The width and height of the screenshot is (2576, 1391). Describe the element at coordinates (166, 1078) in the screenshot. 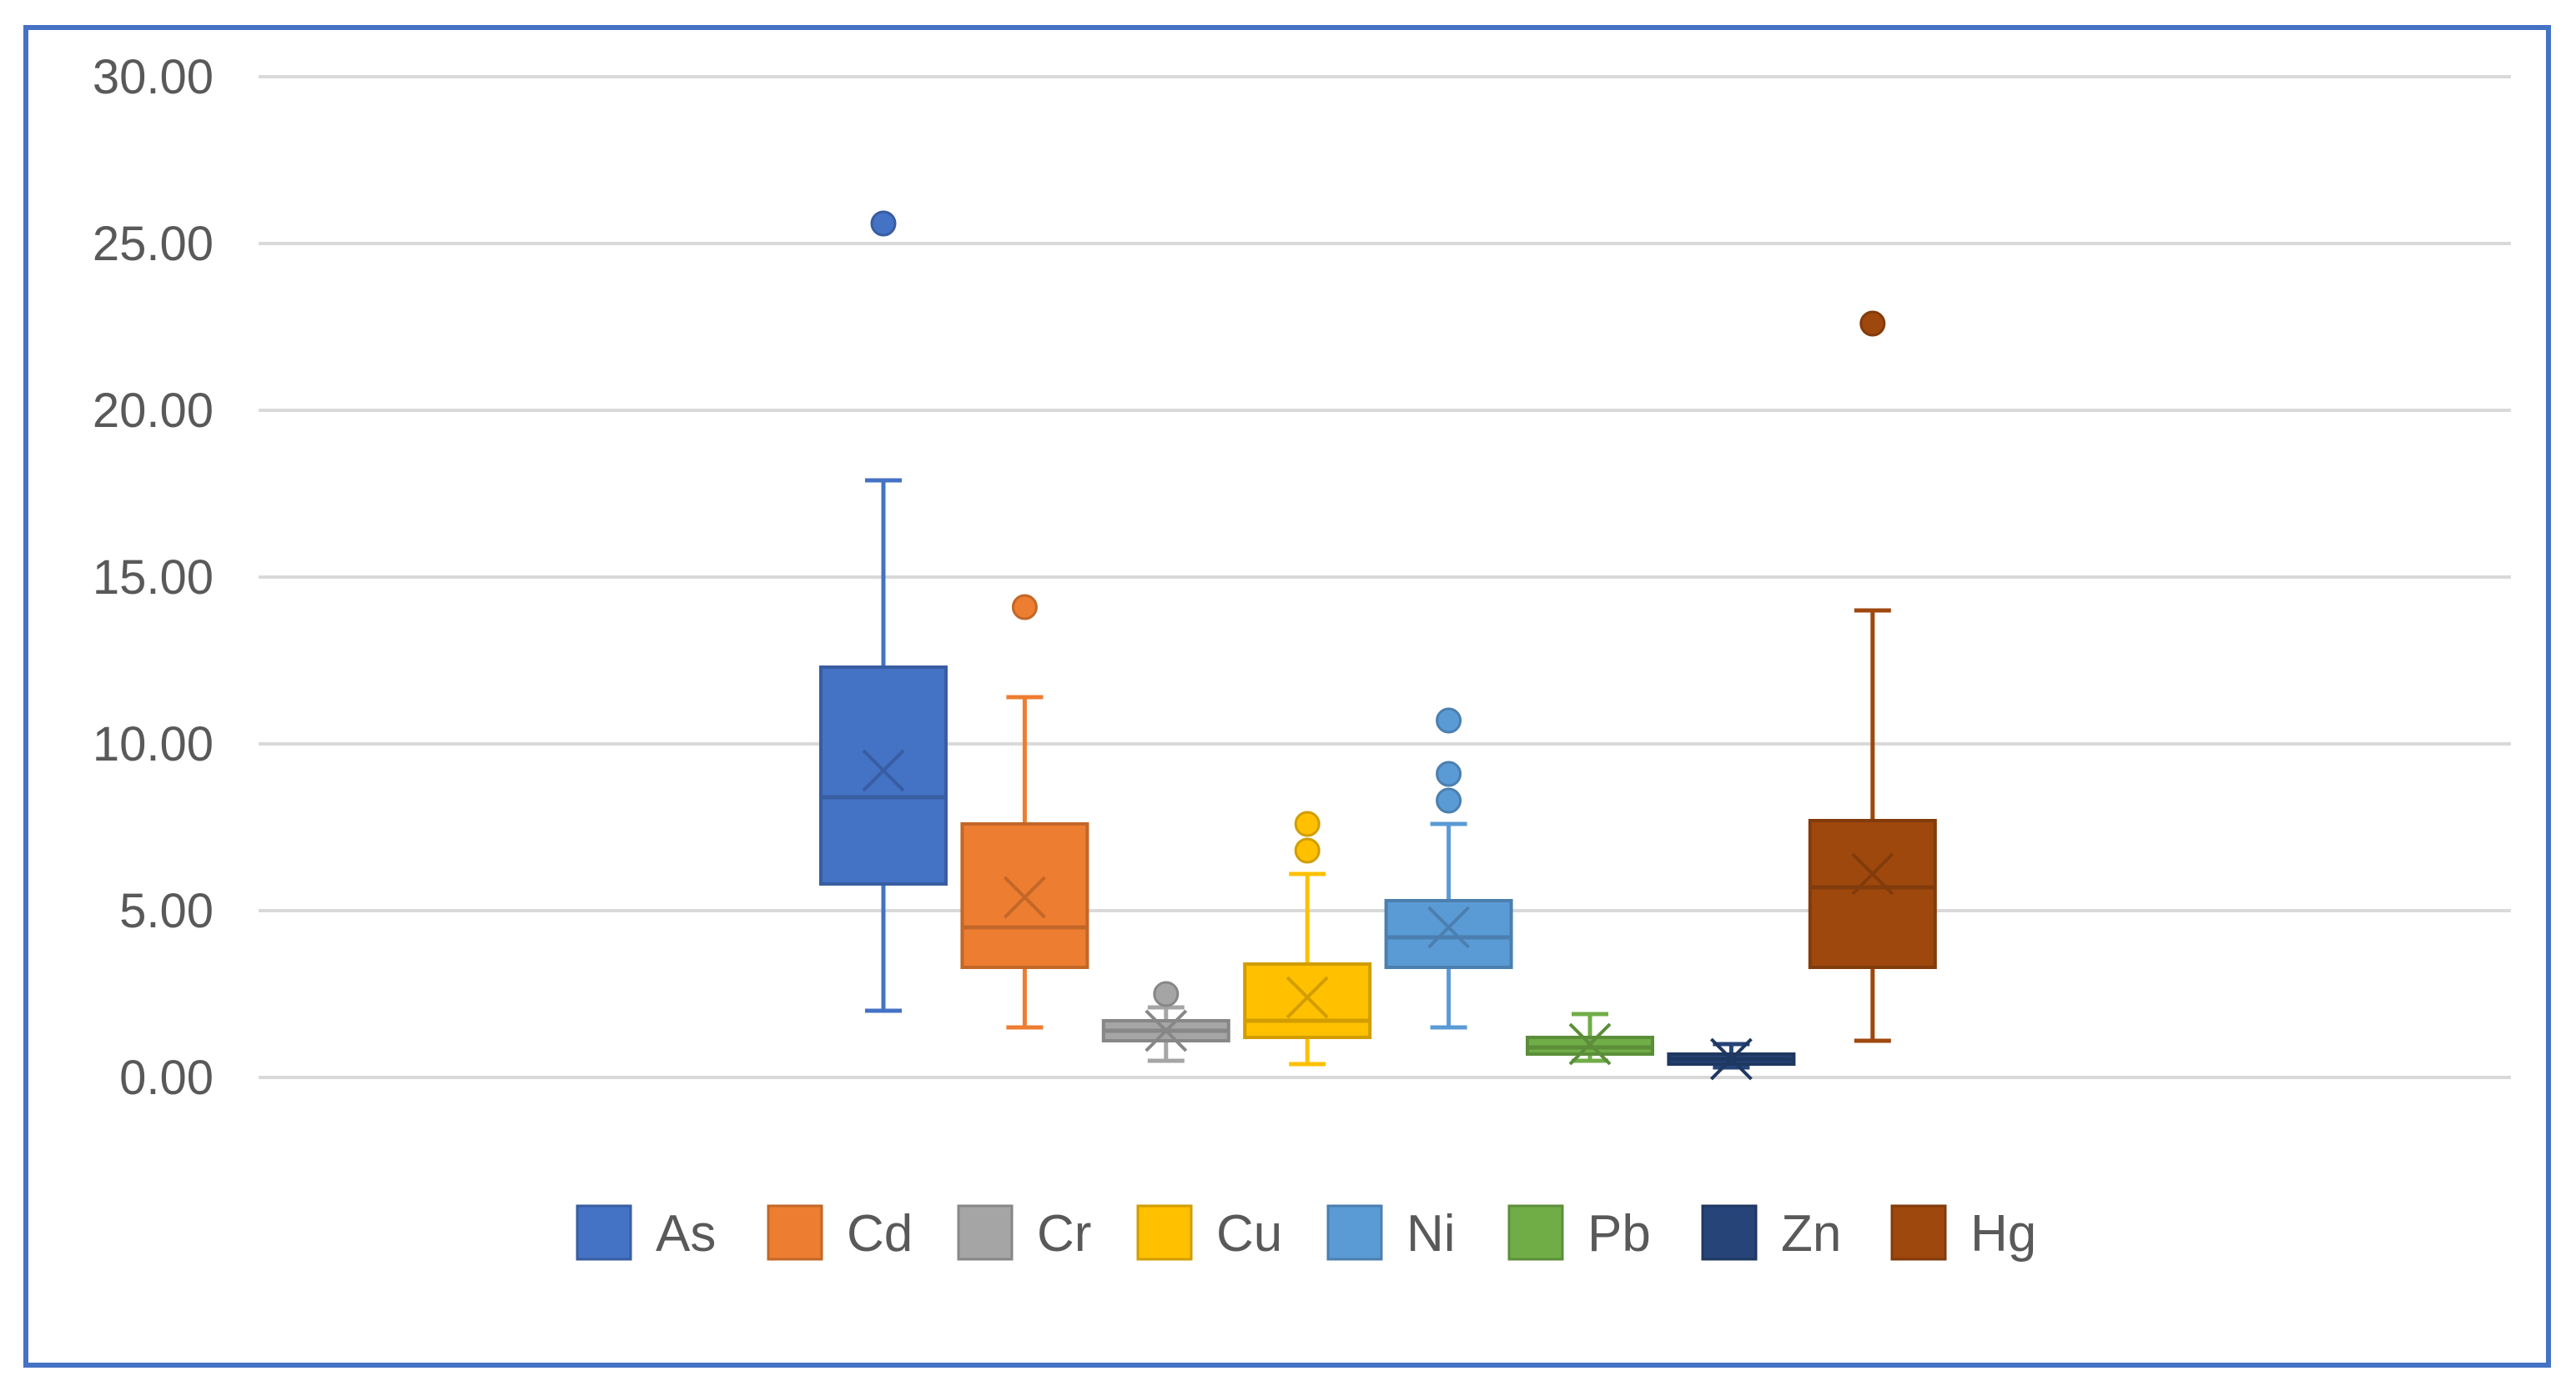

I see `y-tick-label: 0.00` at that location.